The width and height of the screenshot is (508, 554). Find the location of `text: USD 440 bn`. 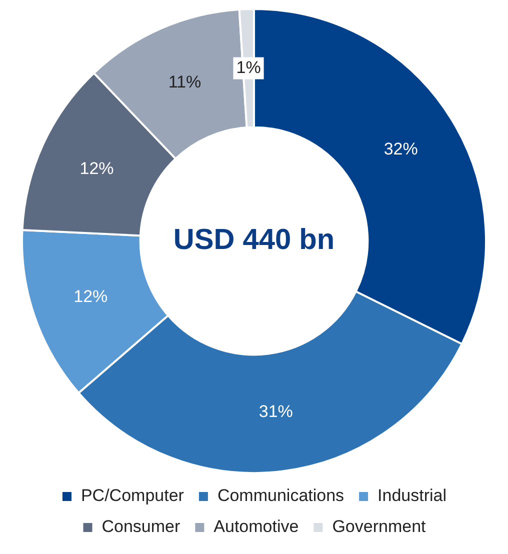

text: USD 440 bn is located at coordinates (254, 240).